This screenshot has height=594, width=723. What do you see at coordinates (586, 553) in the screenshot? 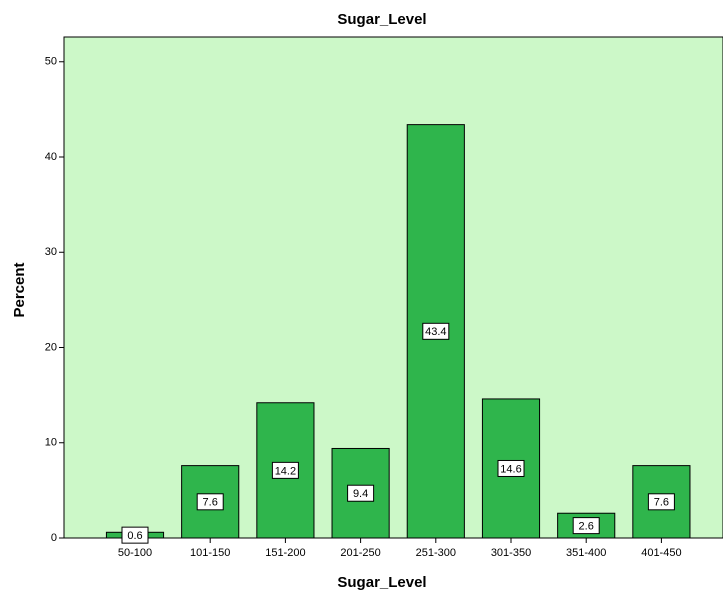
I see `x-tick-label: 351-400` at bounding box center [586, 553].